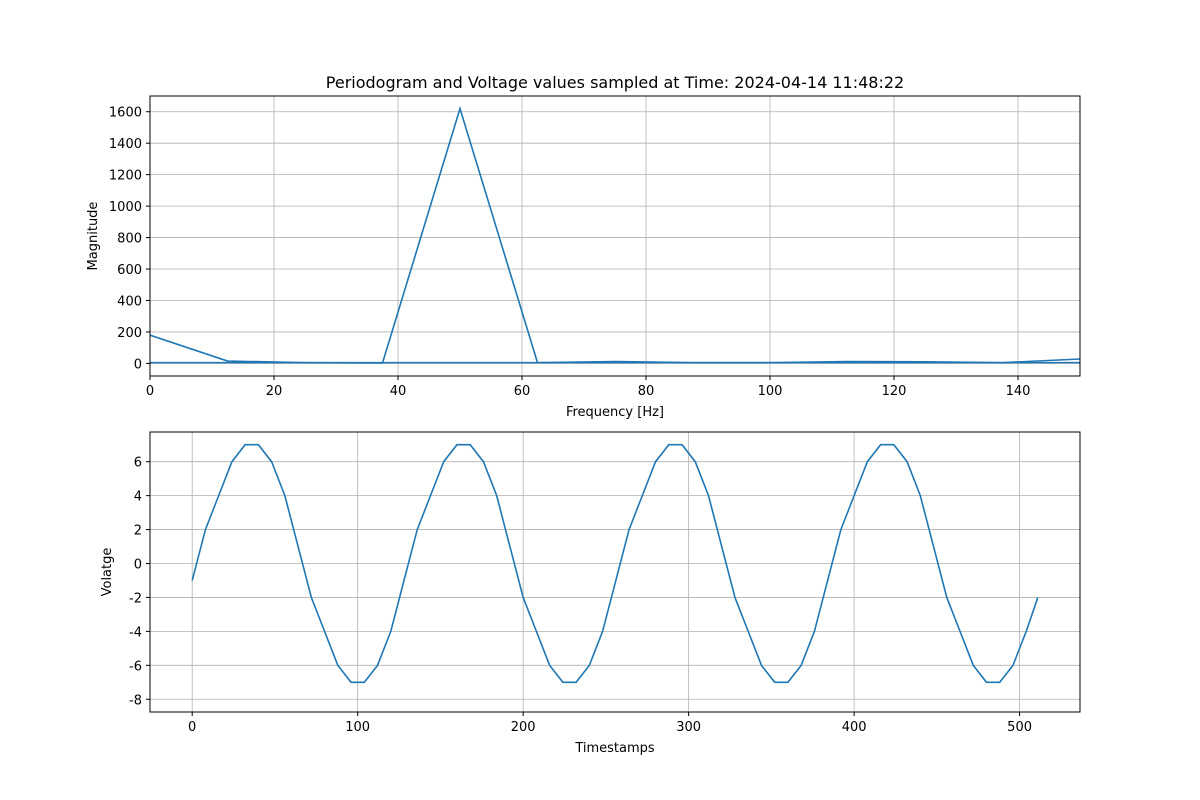 The image size is (1200, 800). Describe the element at coordinates (125, 176) in the screenshot. I see `y-tick-label: 1200` at that location.